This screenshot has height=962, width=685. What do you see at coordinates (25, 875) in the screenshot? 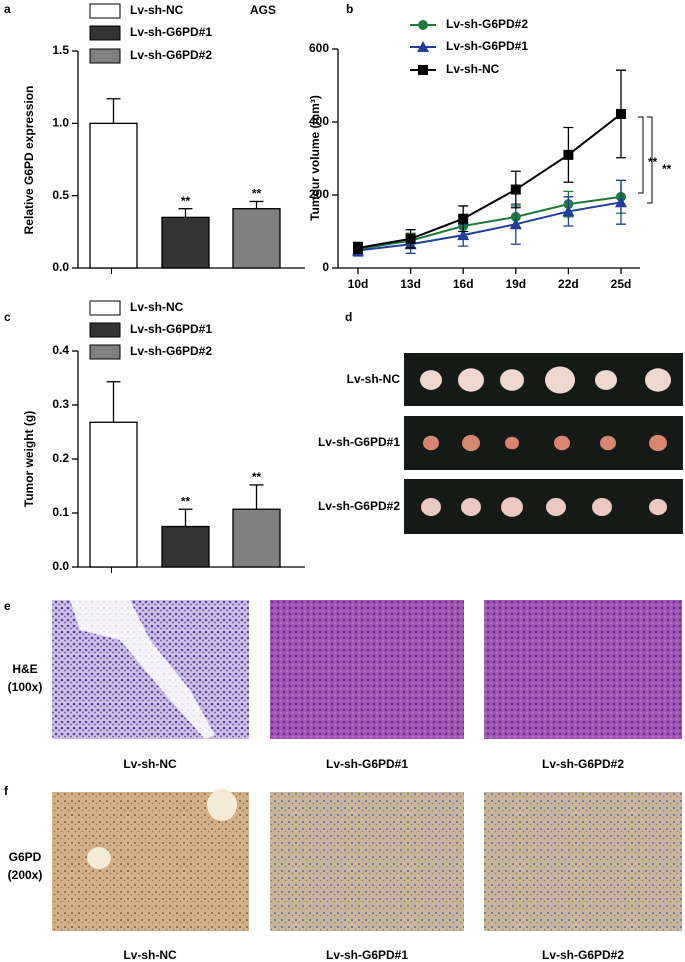
I see `stain-label: (200x)` at bounding box center [25, 875].